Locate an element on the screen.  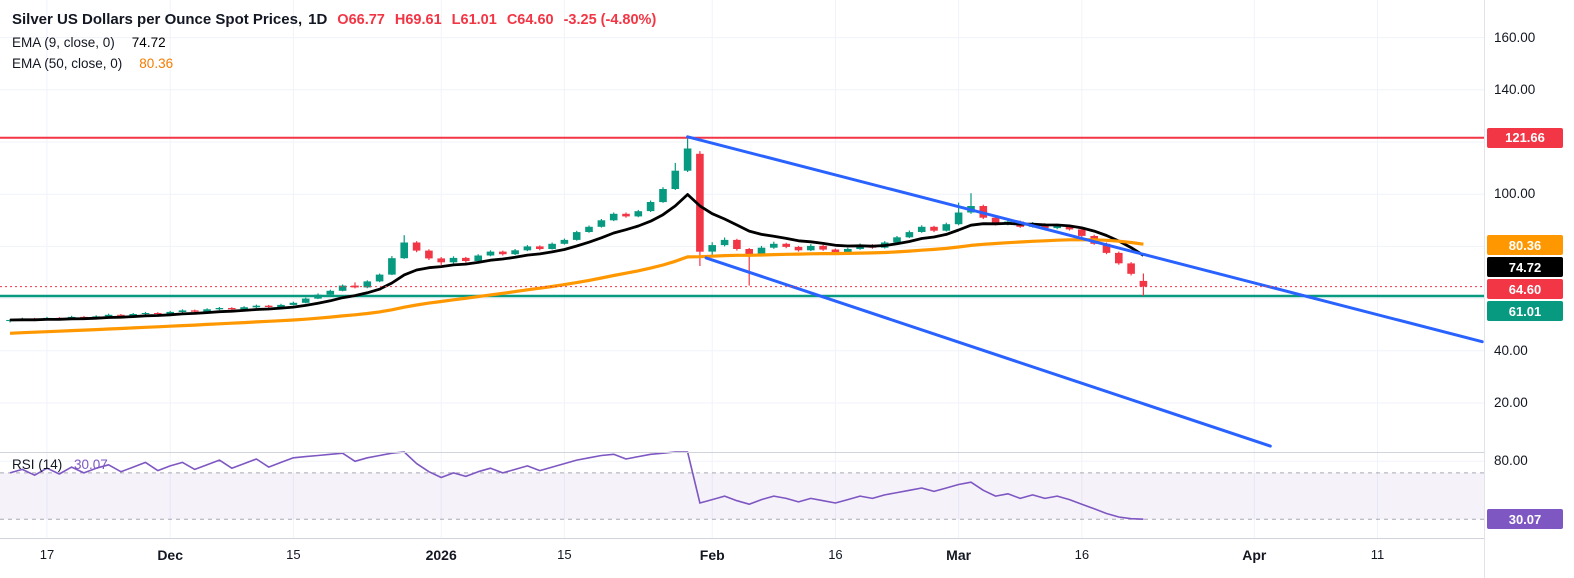
high-value: H69.61 is located at coordinates (418, 20).